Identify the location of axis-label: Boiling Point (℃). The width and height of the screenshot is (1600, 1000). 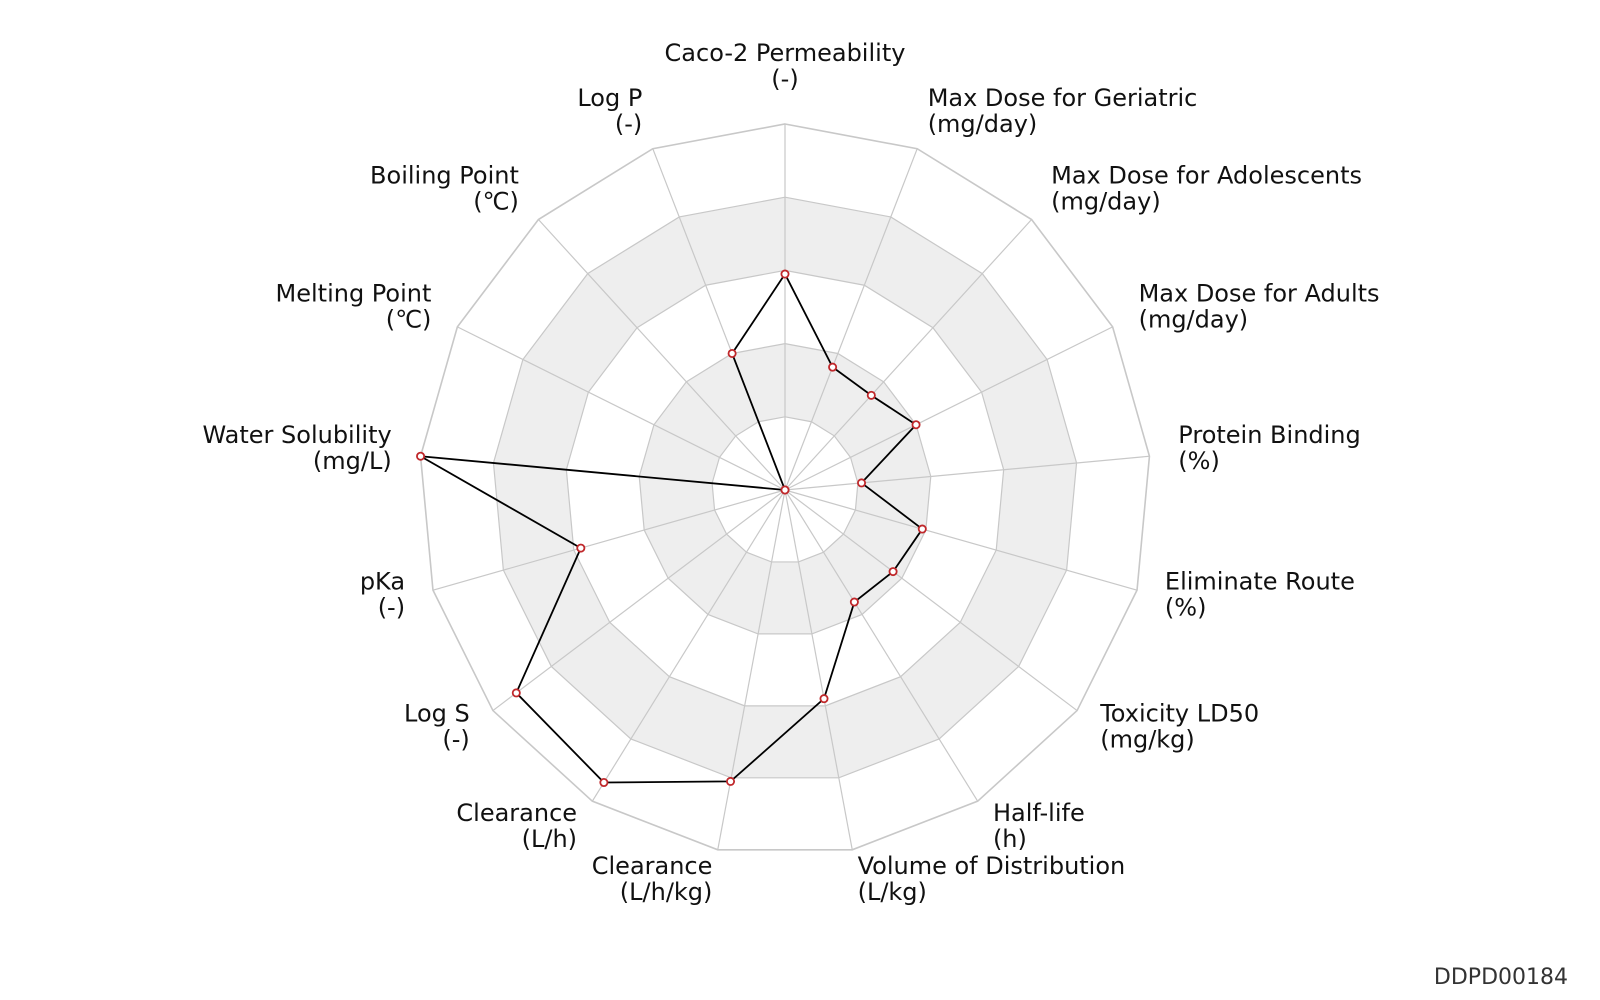
(444, 189).